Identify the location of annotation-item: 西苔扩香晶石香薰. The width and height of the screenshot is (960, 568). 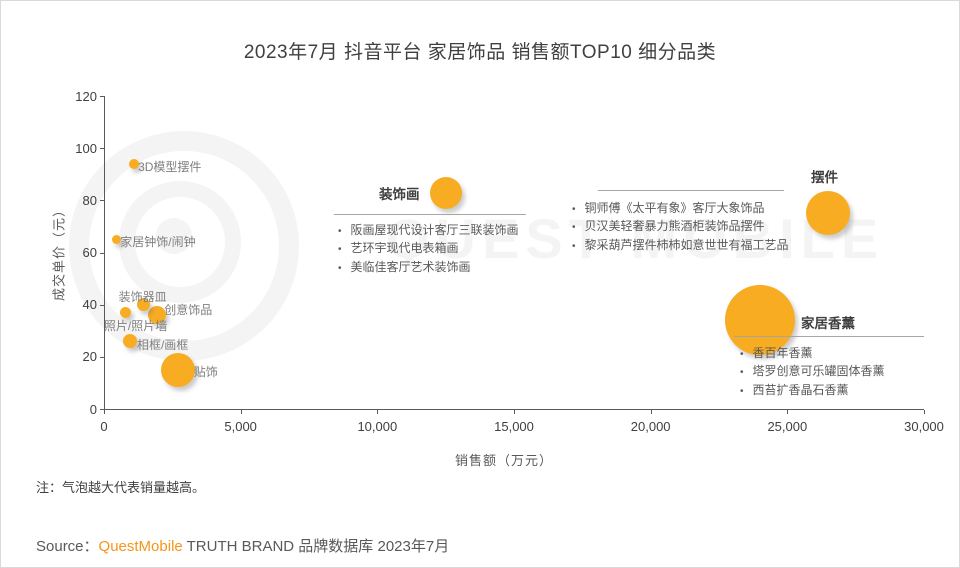
(812, 391).